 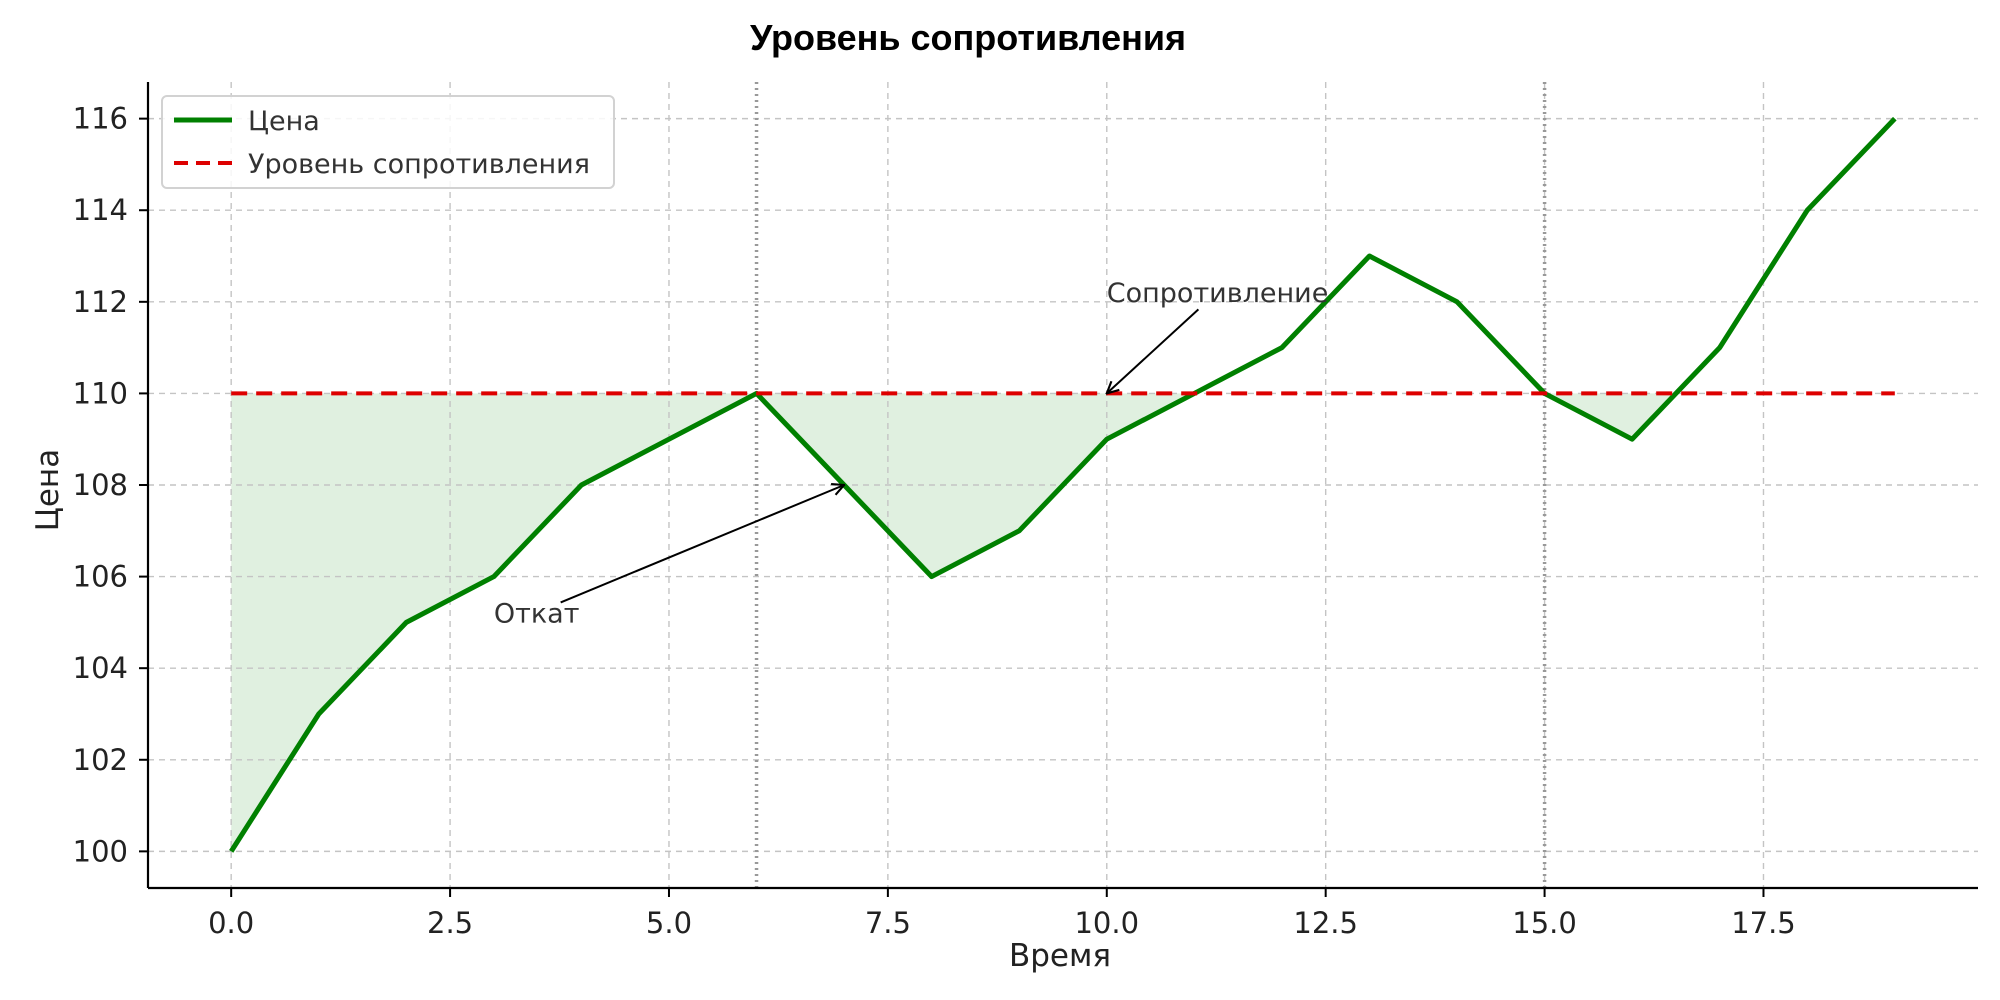 What do you see at coordinates (1325, 923) in the screenshot?
I see `x-tick-label: 12.5` at bounding box center [1325, 923].